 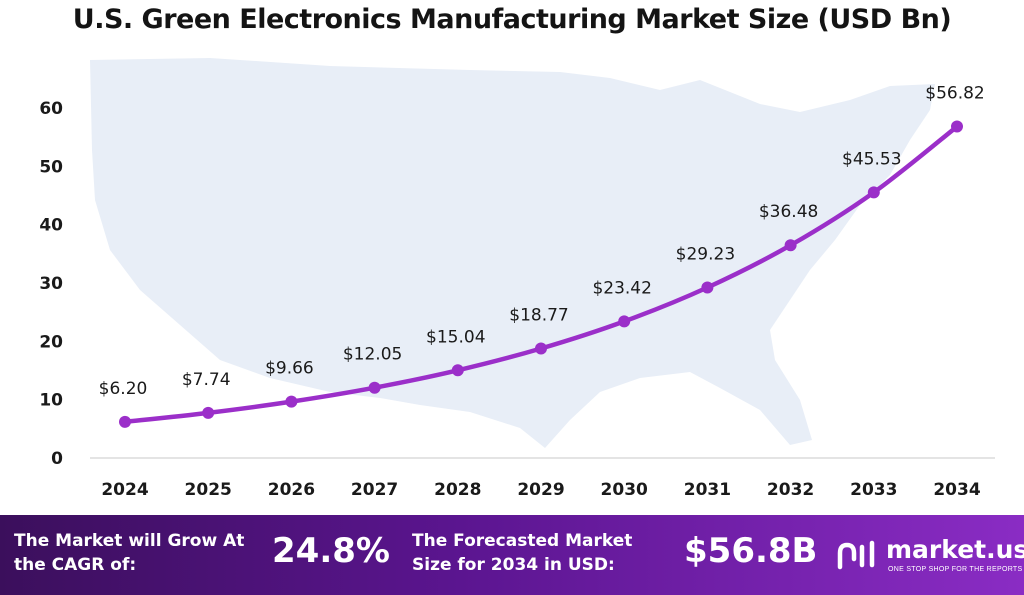 What do you see at coordinates (873, 490) in the screenshot?
I see `x-tick-label: 2033` at bounding box center [873, 490].